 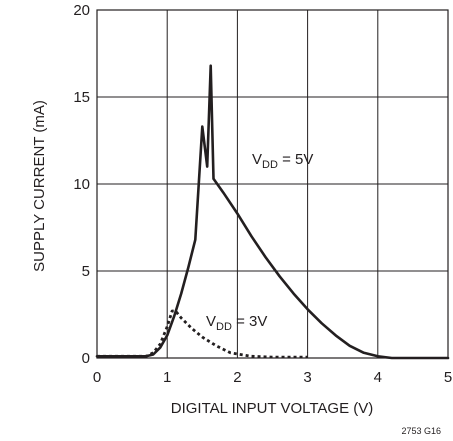 What do you see at coordinates (307, 377) in the screenshot?
I see `x-tick-label-3: 3` at bounding box center [307, 377].